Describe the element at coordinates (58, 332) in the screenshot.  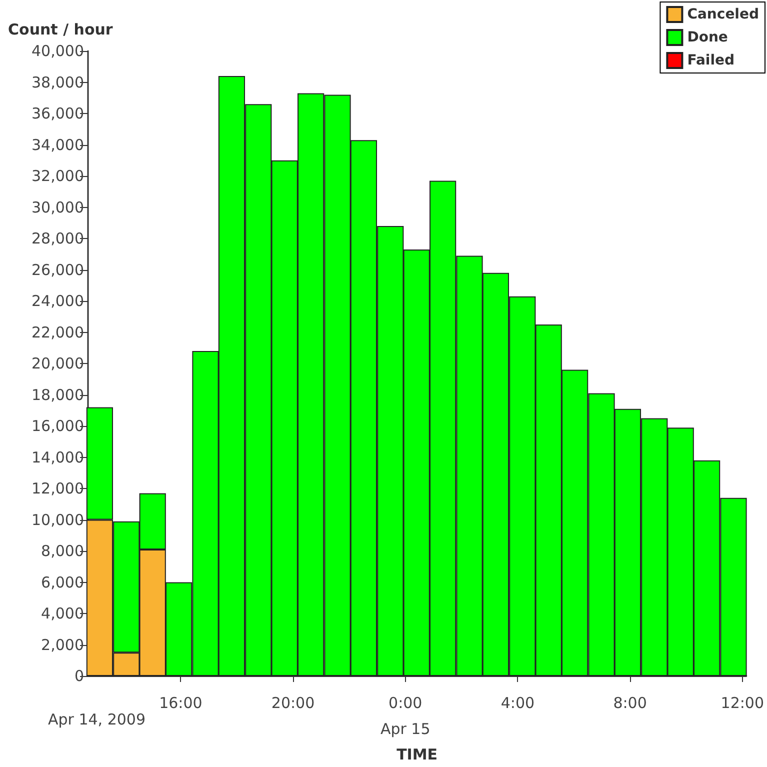
I see `y-tick-label: 22,000` at that location.